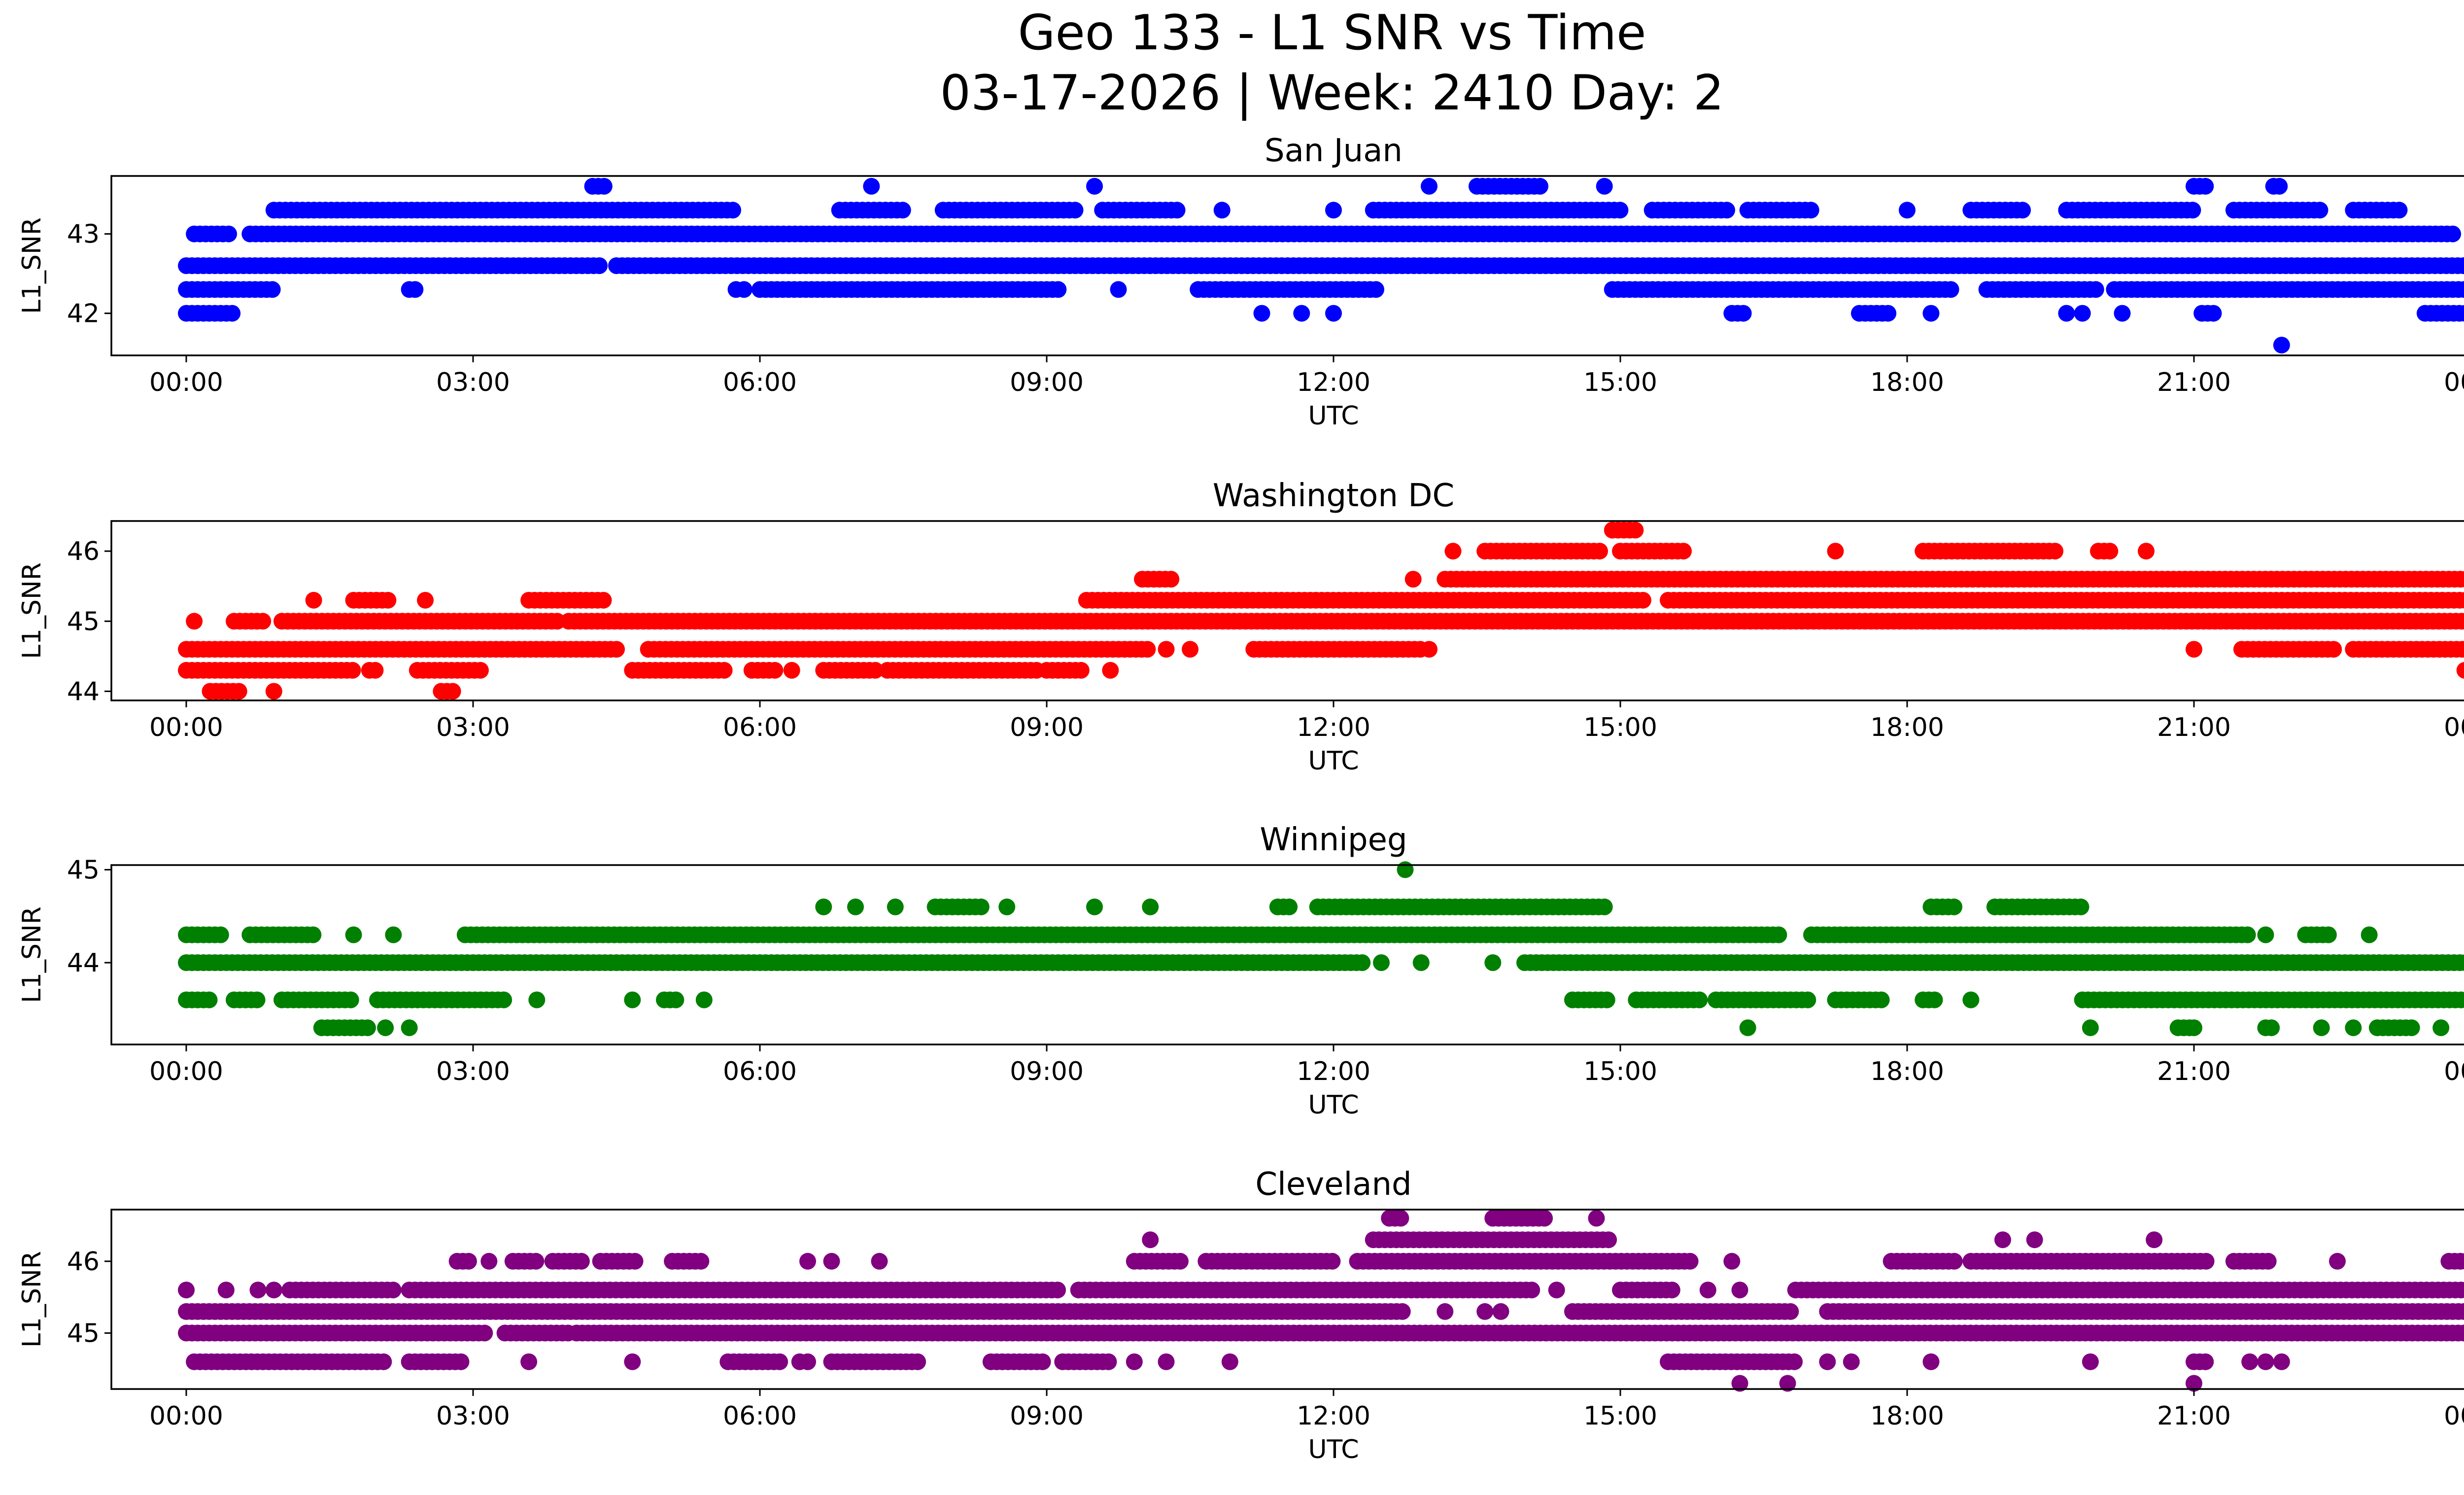  Describe the element at coordinates (760, 727) in the screenshot. I see `x-tick-label: 06:00` at that location.